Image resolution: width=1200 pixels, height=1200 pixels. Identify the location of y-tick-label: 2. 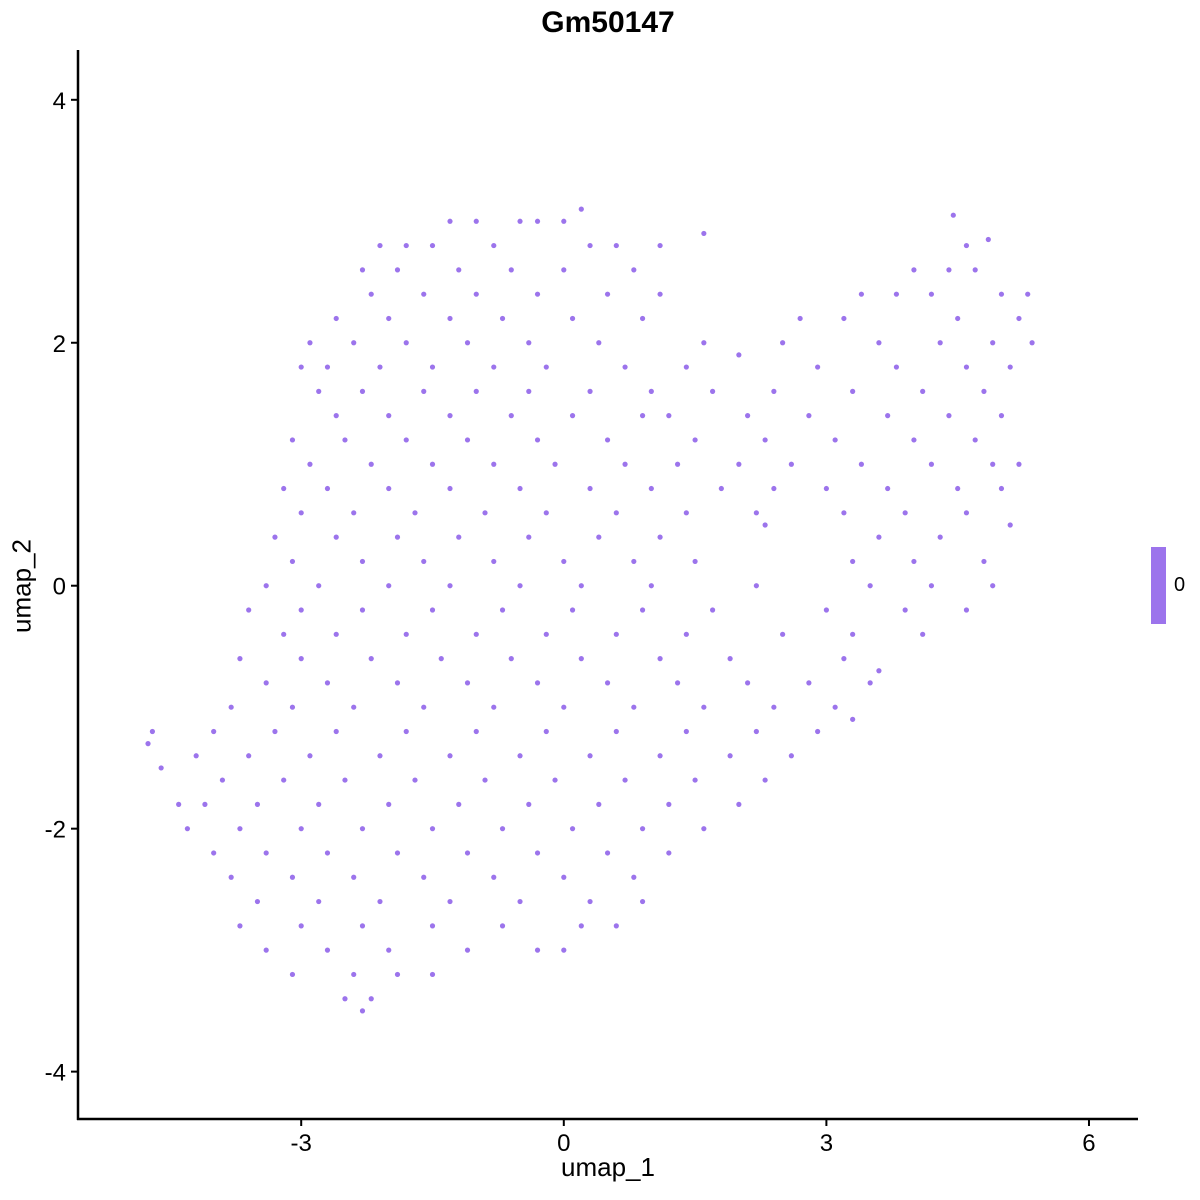
(59, 344).